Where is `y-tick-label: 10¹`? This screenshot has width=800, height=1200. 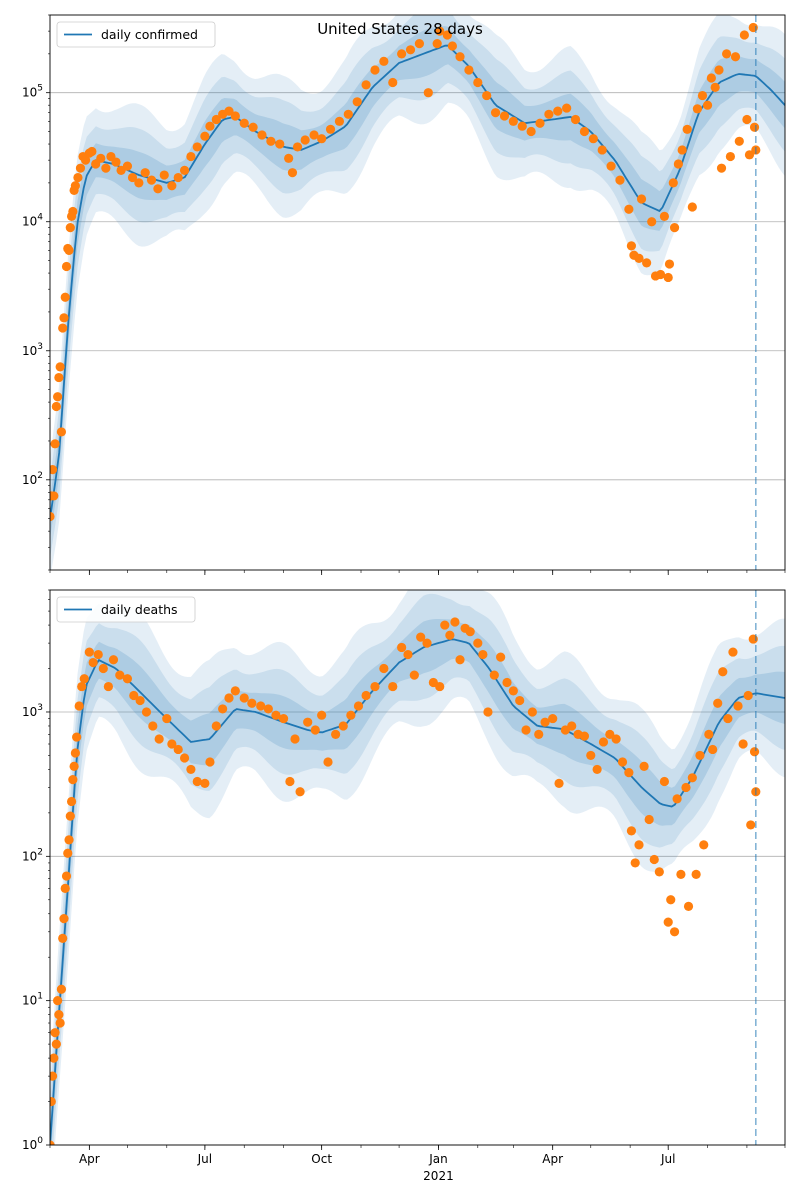
y-tick-label: 10¹ is located at coordinates (32, 1000).